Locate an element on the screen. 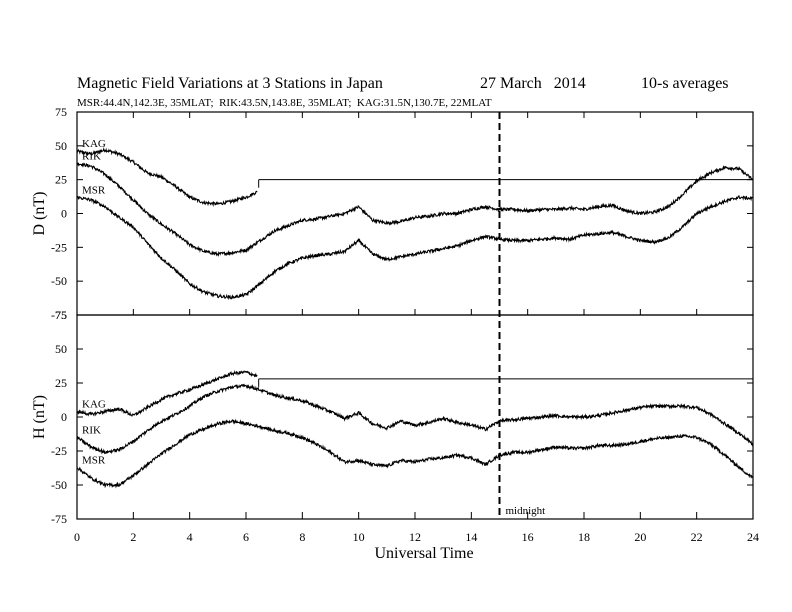  y-axis-label: D (nT) is located at coordinates (39, 214).